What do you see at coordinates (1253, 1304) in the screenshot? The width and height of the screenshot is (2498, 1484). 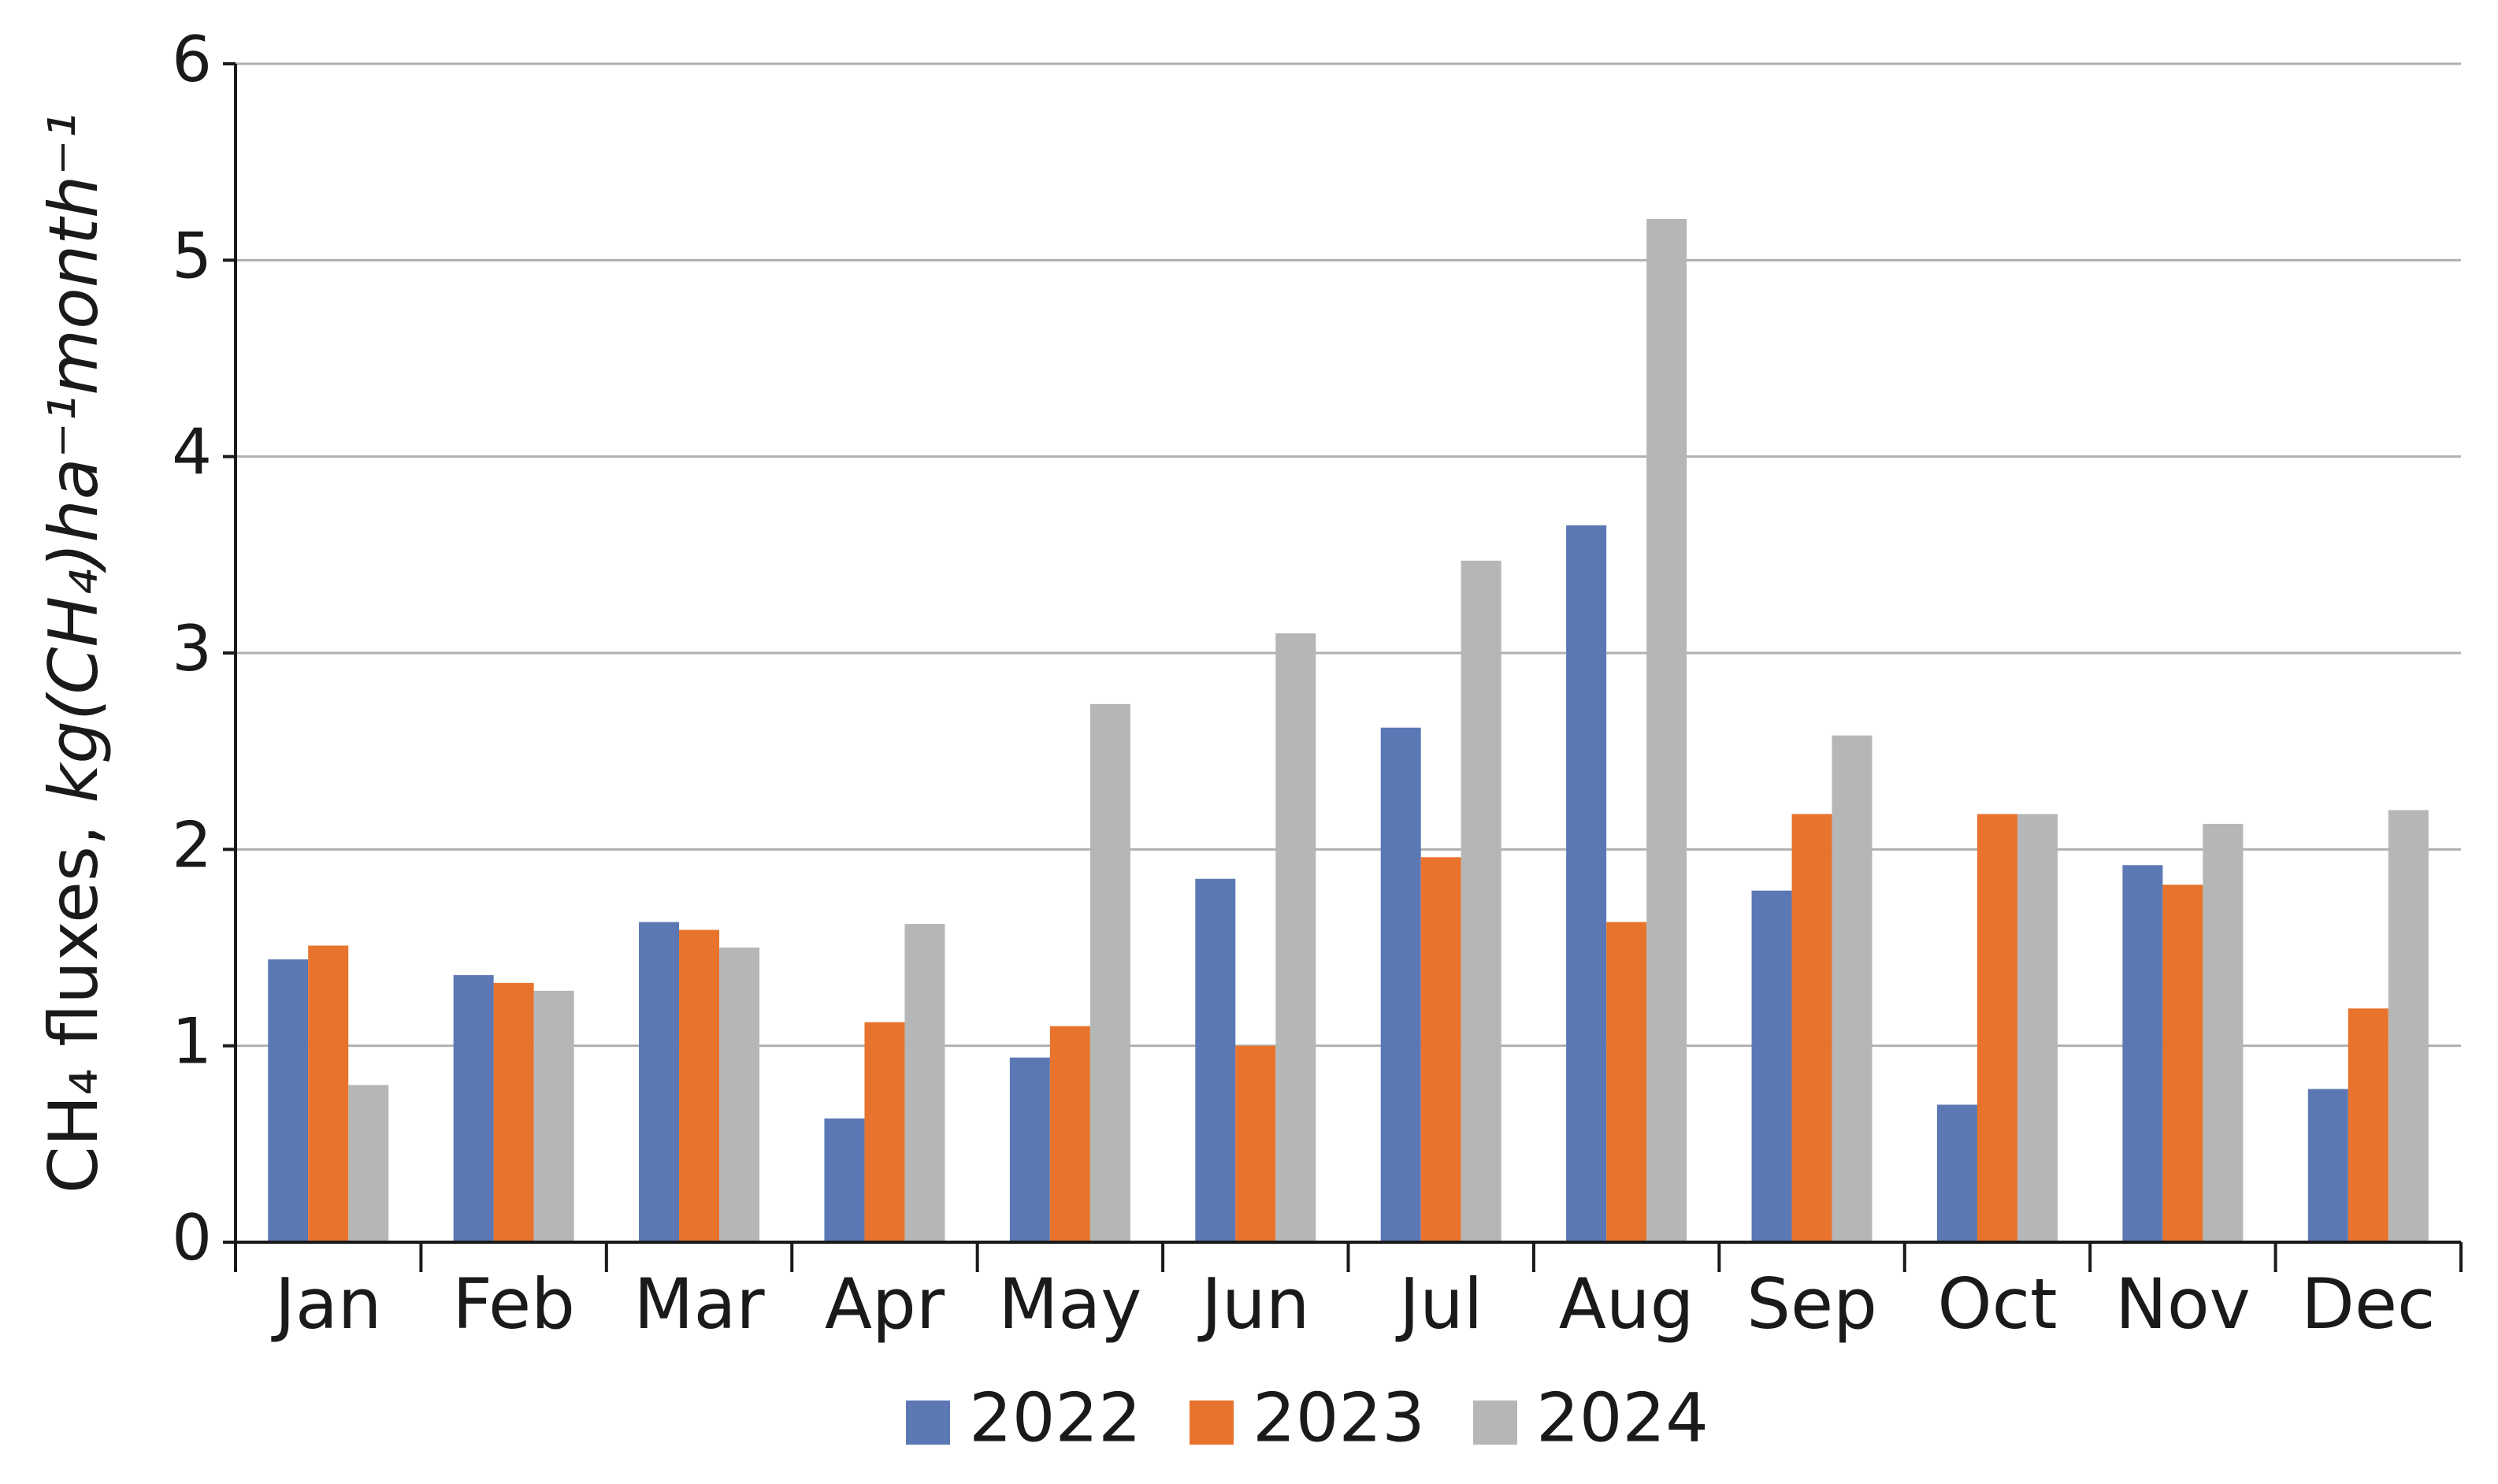 I see `x-tick-label: Jun` at bounding box center [1253, 1304].